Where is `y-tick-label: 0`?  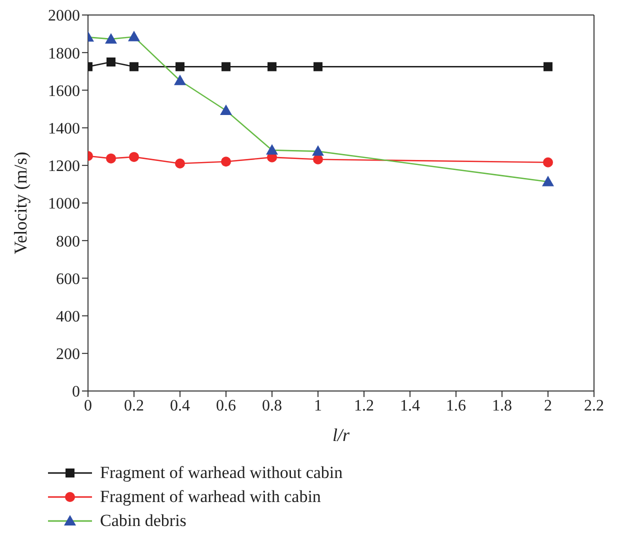
y-tick-label: 0 is located at coordinates (76, 392).